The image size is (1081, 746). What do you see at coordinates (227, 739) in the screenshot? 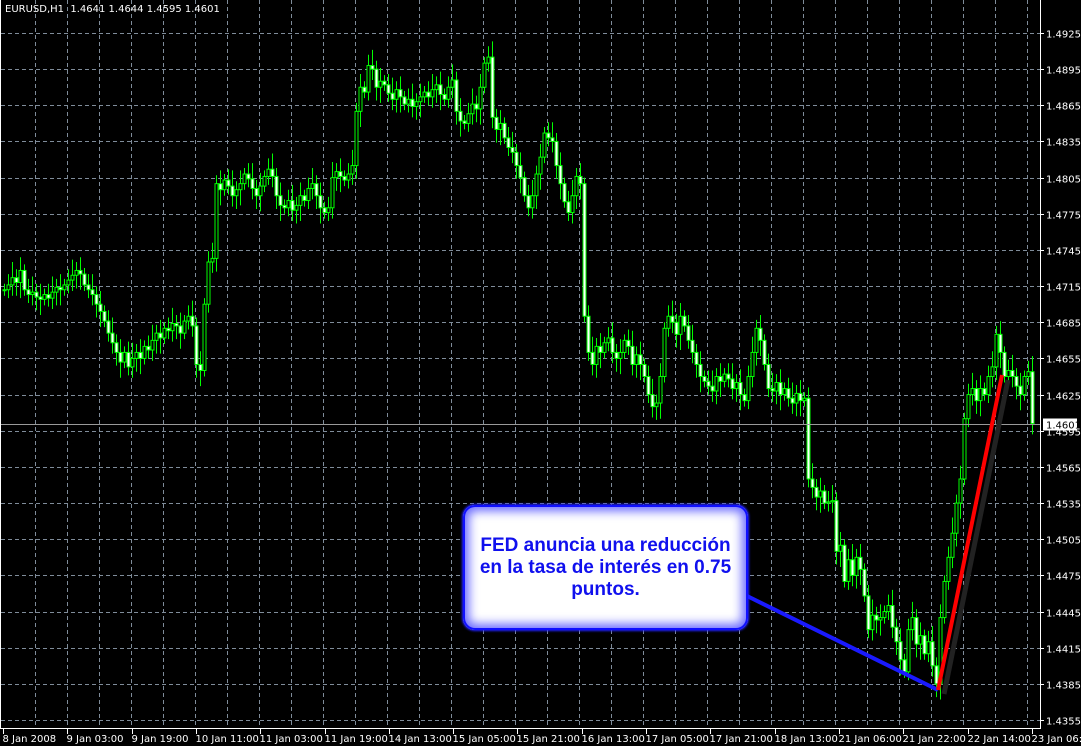
I see `x-tick-label: 10 Jan 11:00` at bounding box center [227, 739].